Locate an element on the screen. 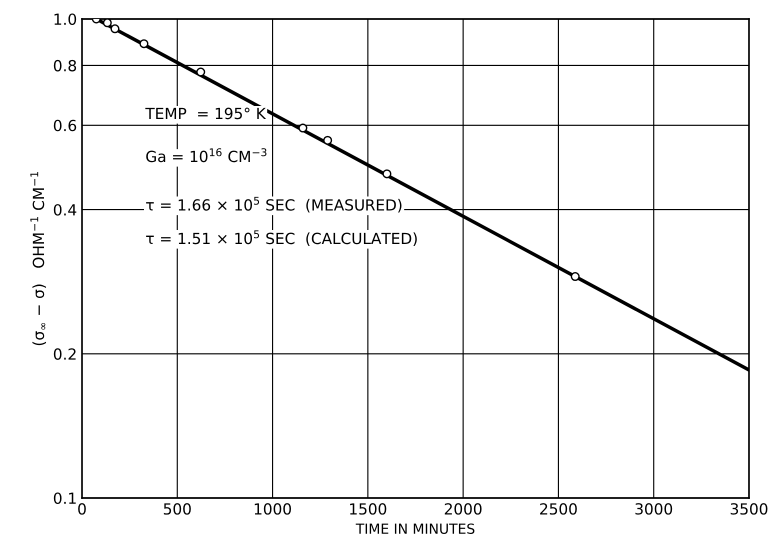 This screenshot has height=542, width=773. y-tick-label: 0.1 is located at coordinates (65, 498).